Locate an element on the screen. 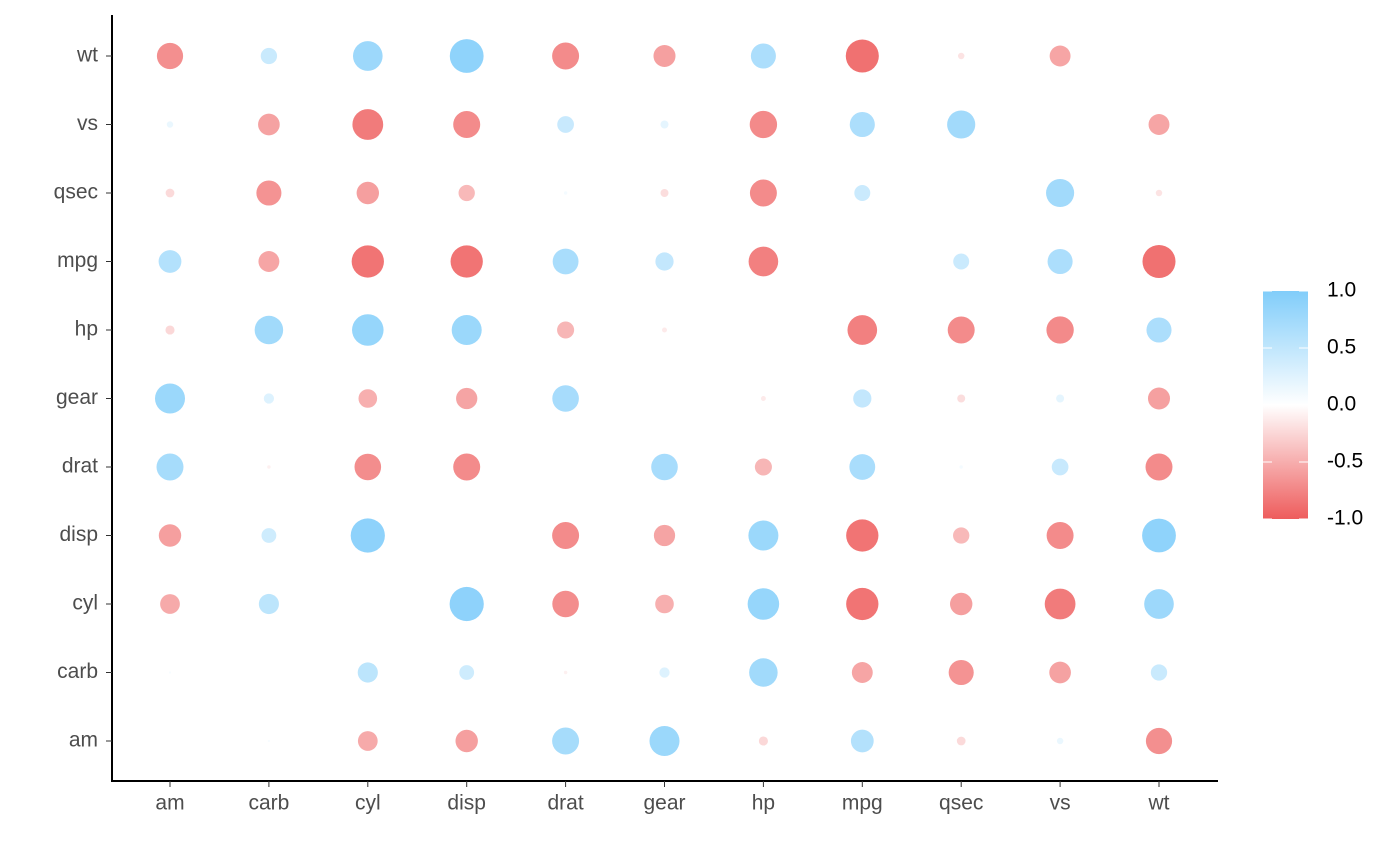 The image size is (1400, 866). x-tick-label: cyl is located at coordinates (368, 803).